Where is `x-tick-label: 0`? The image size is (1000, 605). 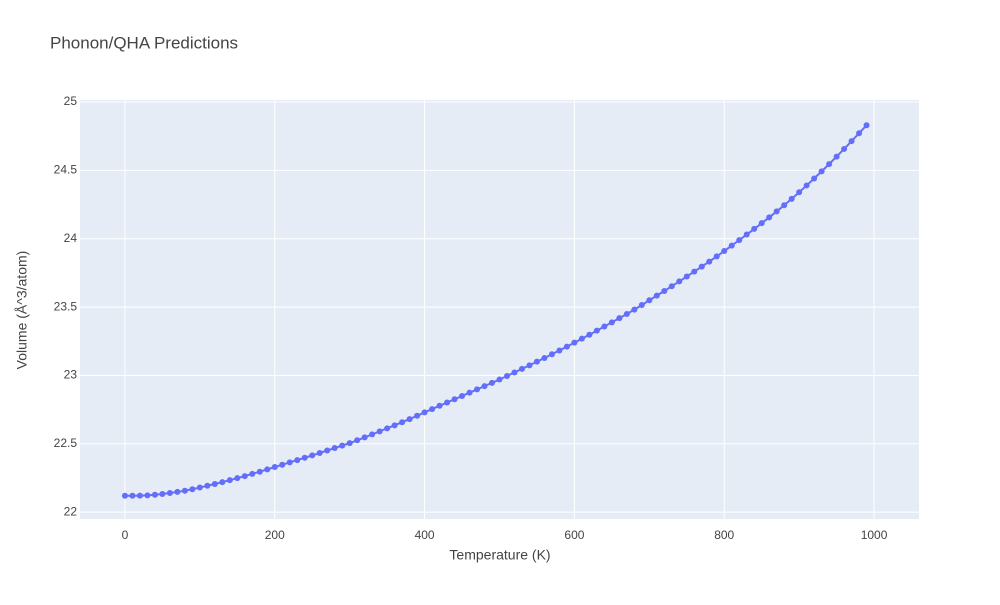 x-tick-label: 0 is located at coordinates (125, 535).